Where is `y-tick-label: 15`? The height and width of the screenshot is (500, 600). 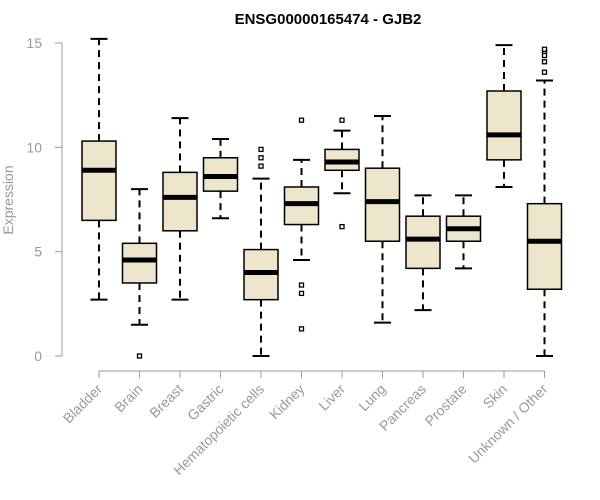 y-tick-label: 15 is located at coordinates (34, 43).